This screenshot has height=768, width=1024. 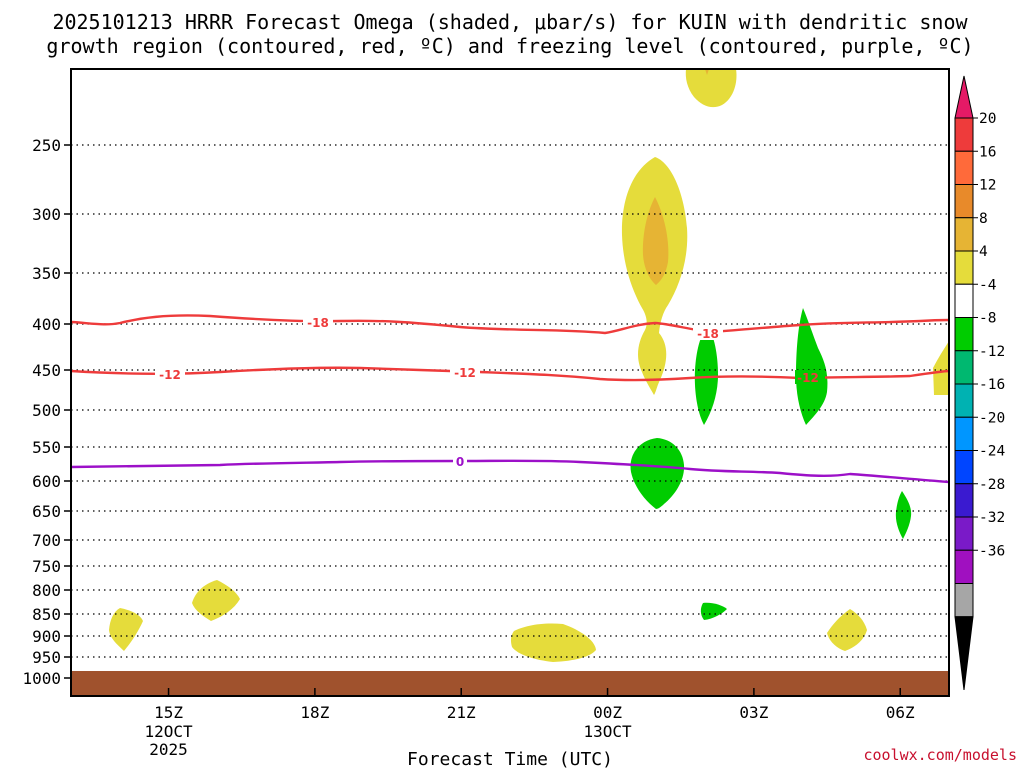 I want to click on y-tick-label: 650, so click(x=46, y=511).